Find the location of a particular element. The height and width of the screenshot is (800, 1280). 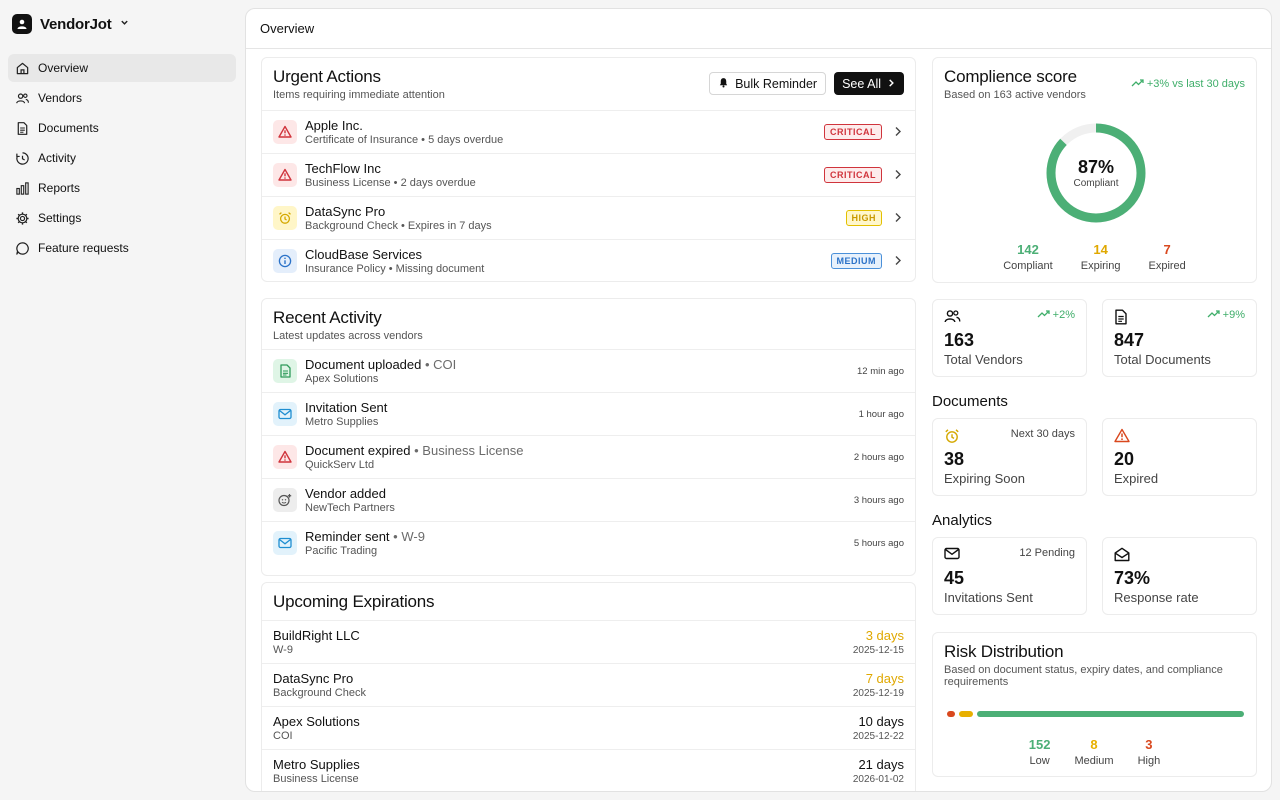

recent-activity-subtitle: Latest updates across vendors is located at coordinates (348, 336).